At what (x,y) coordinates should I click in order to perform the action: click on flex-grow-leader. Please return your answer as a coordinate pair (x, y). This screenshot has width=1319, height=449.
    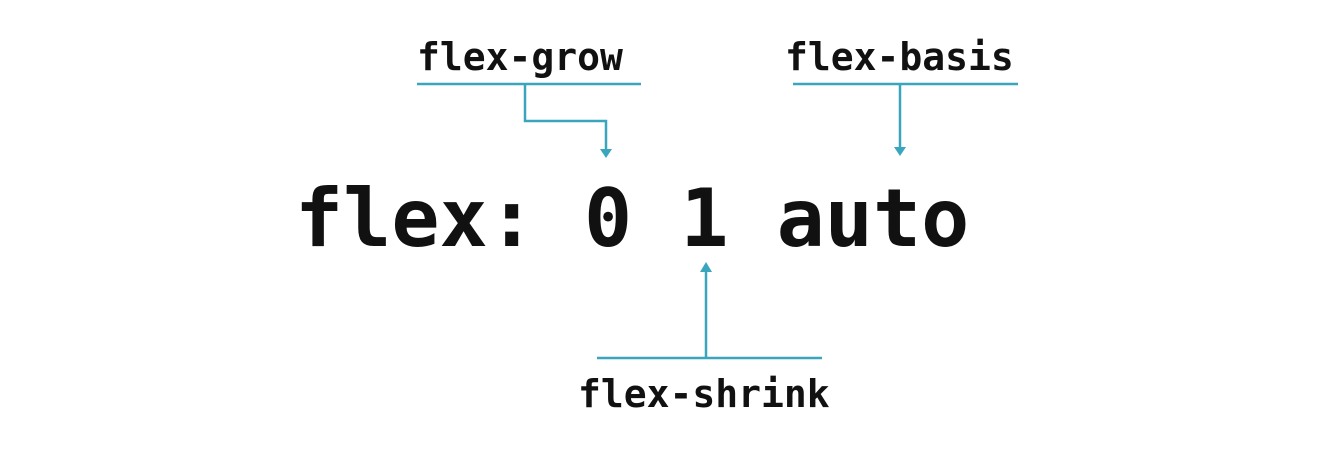
    Looking at the image, I should click on (565, 117).